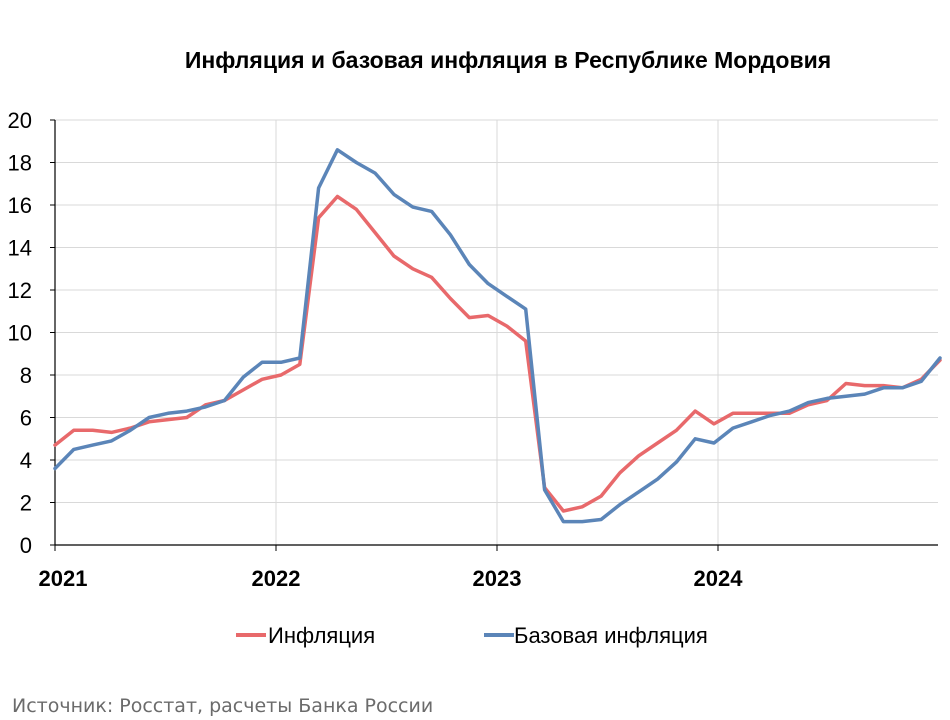  Describe the element at coordinates (321, 635) in the screenshot. I see `legend-label-inflation: Инфляция` at that location.